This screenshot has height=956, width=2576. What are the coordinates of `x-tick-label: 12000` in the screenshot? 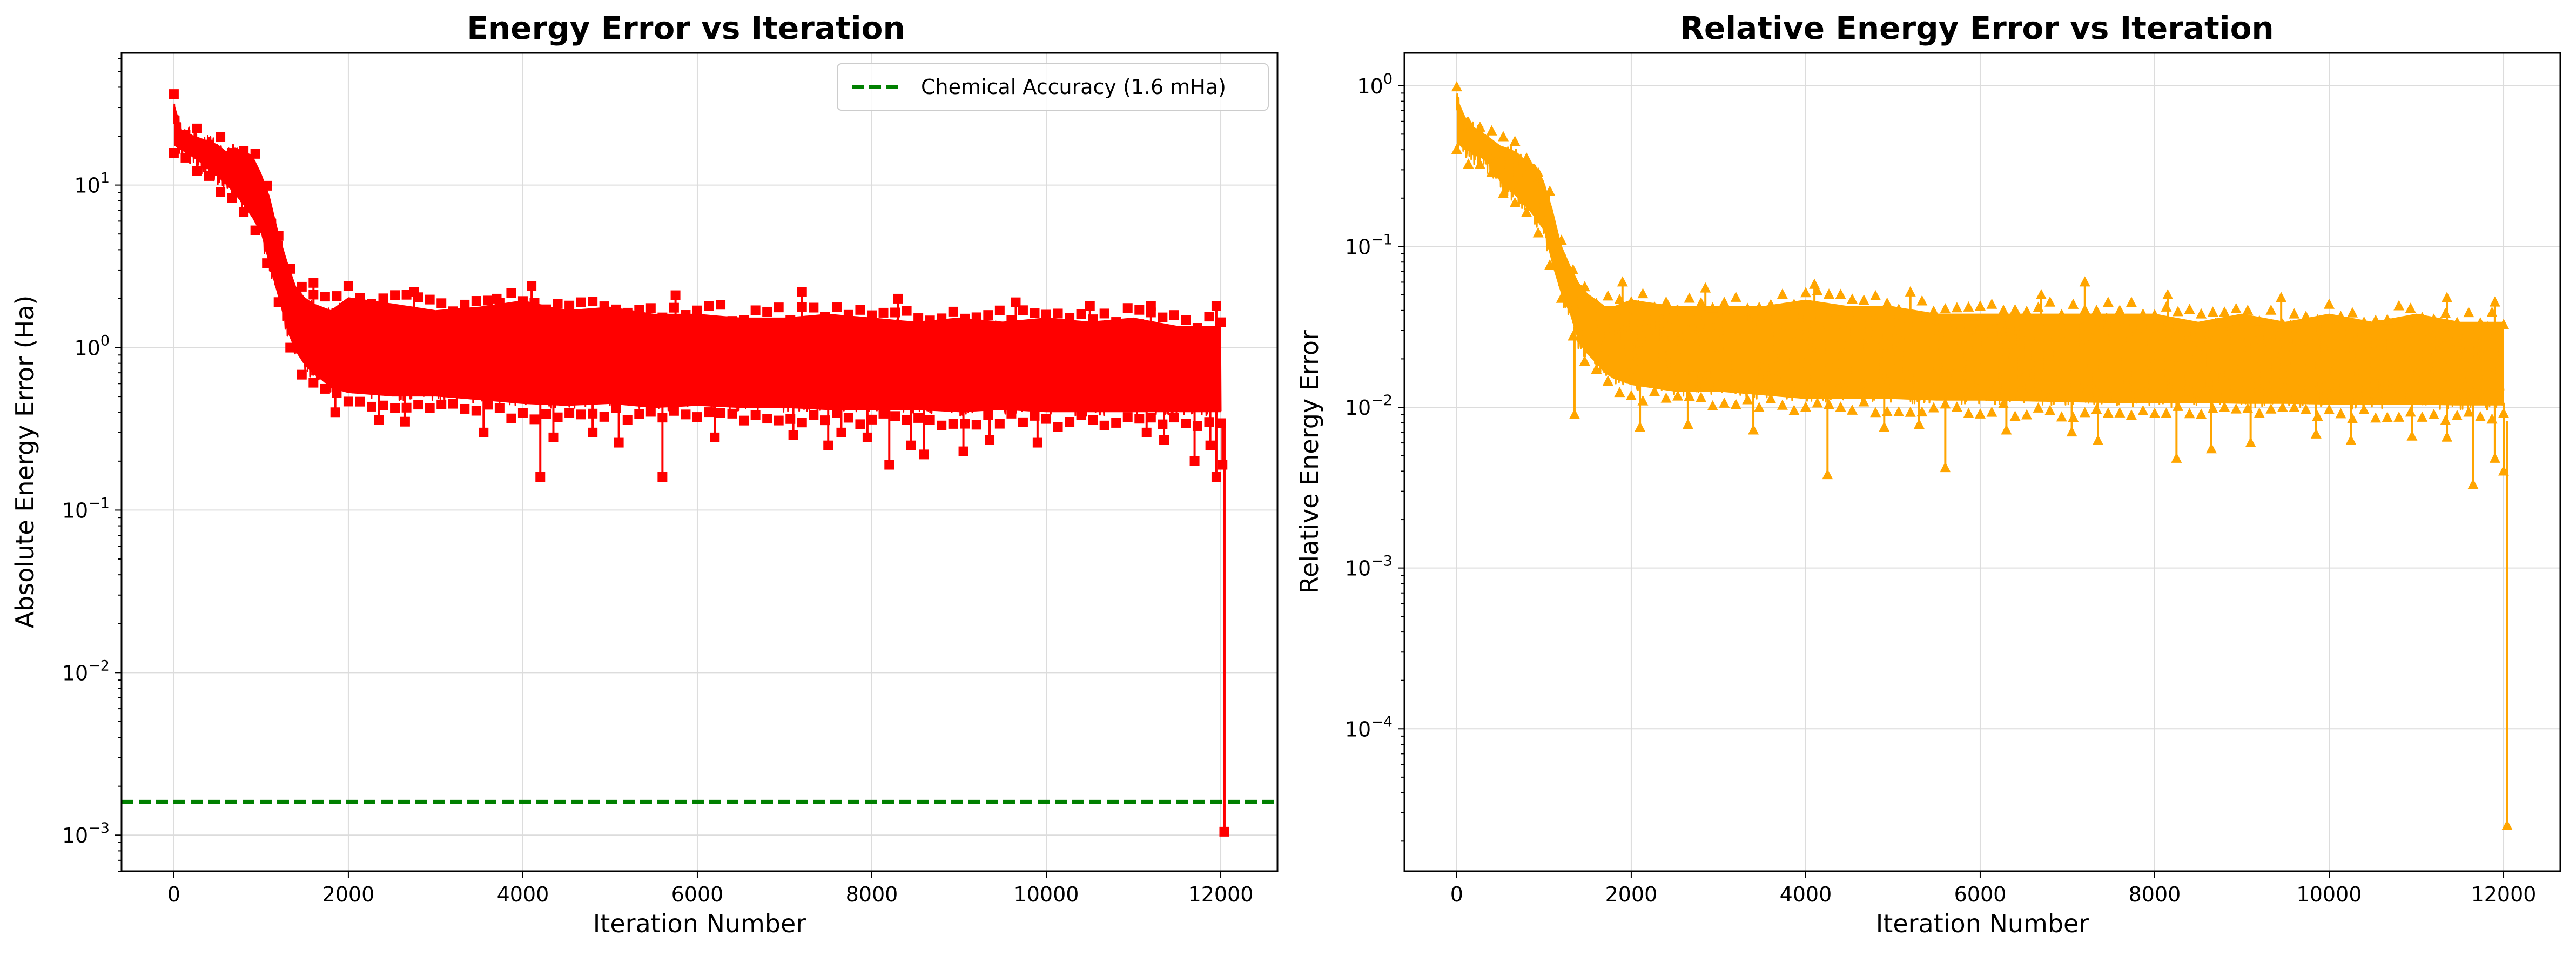 It's located at (1221, 894).